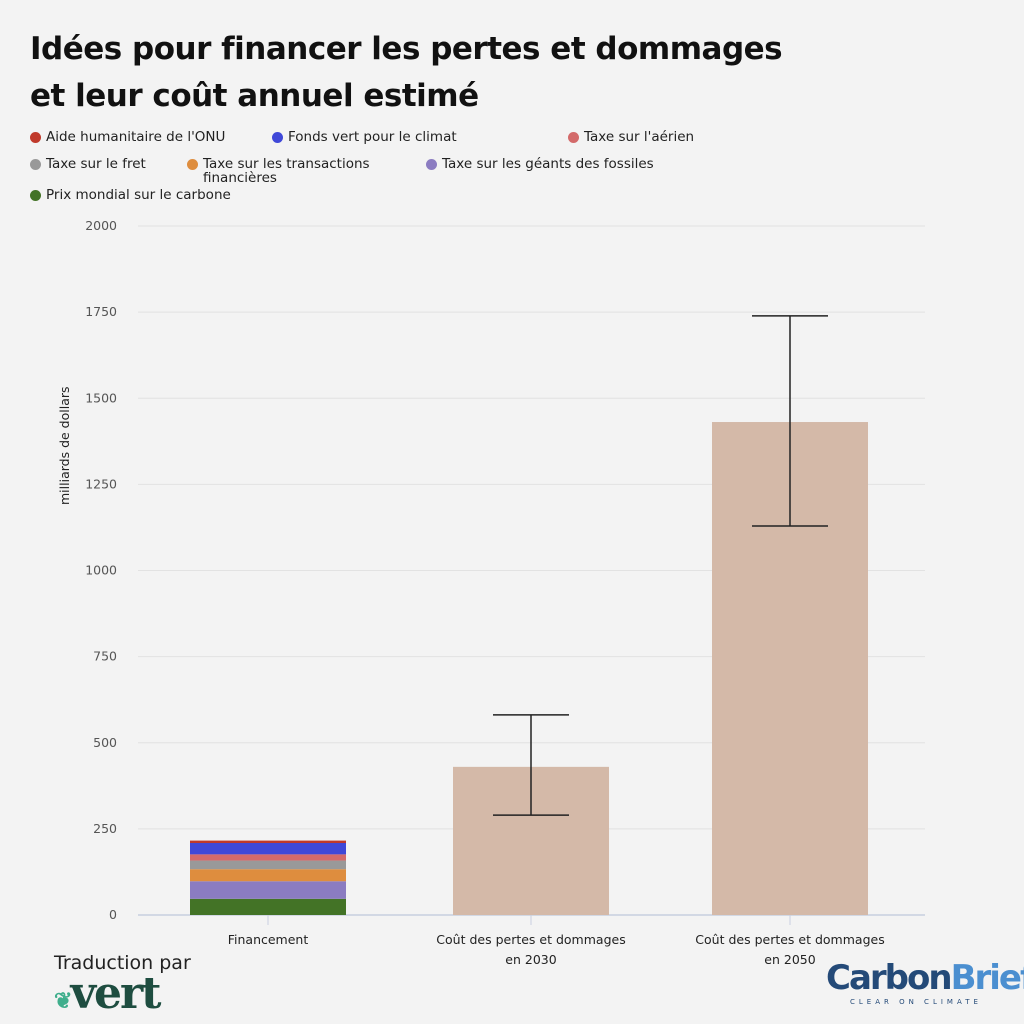 Image resolution: width=1024 pixels, height=1024 pixels. I want to click on legend-item: Aide humanitaire de l'ONU, so click(127, 137).